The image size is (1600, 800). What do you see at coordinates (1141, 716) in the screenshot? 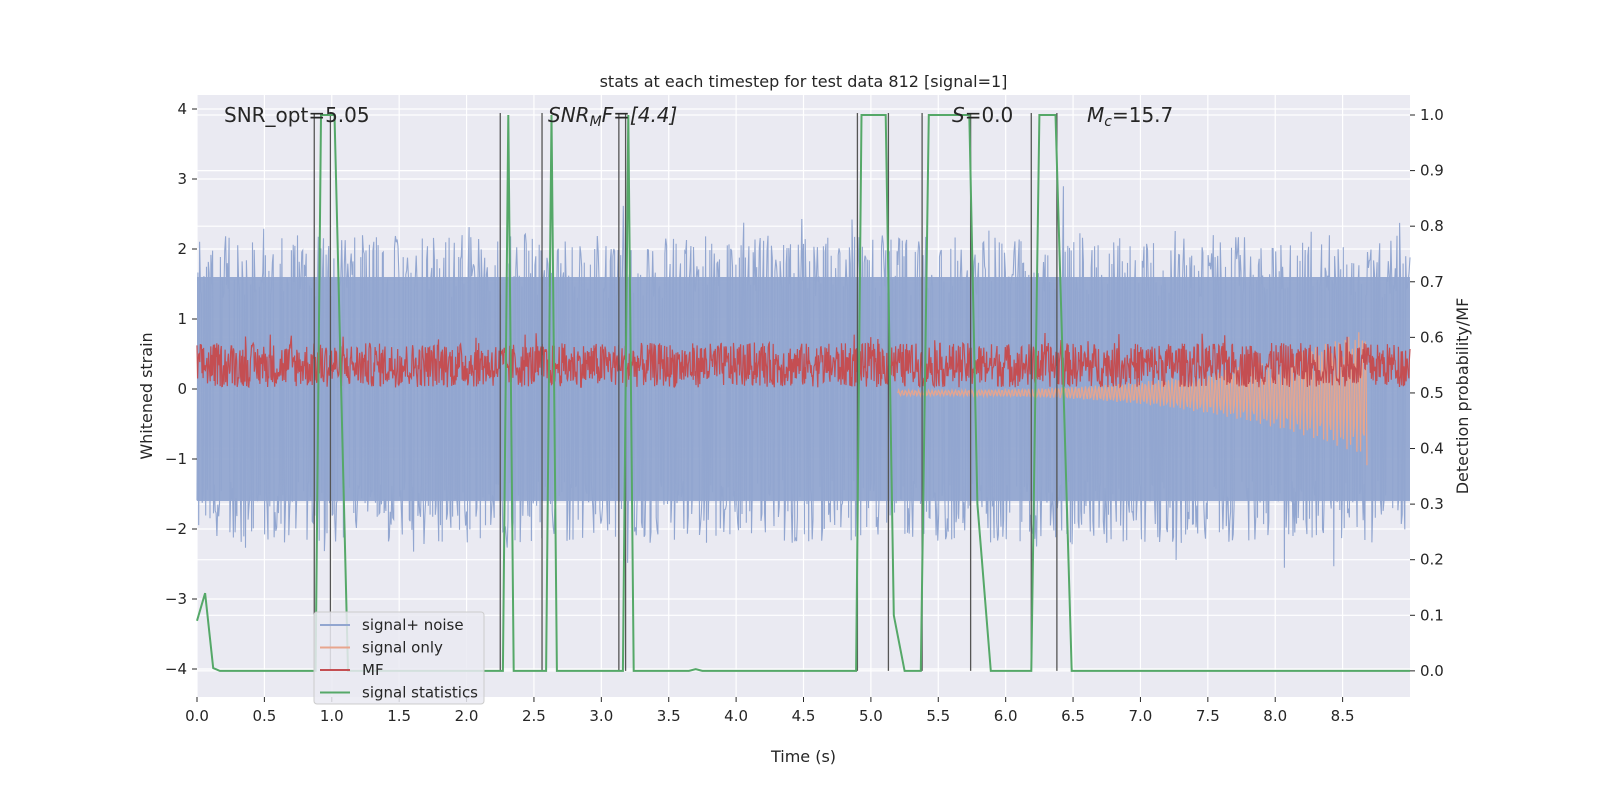
I see `x-tick-label: 7.0` at bounding box center [1141, 716].